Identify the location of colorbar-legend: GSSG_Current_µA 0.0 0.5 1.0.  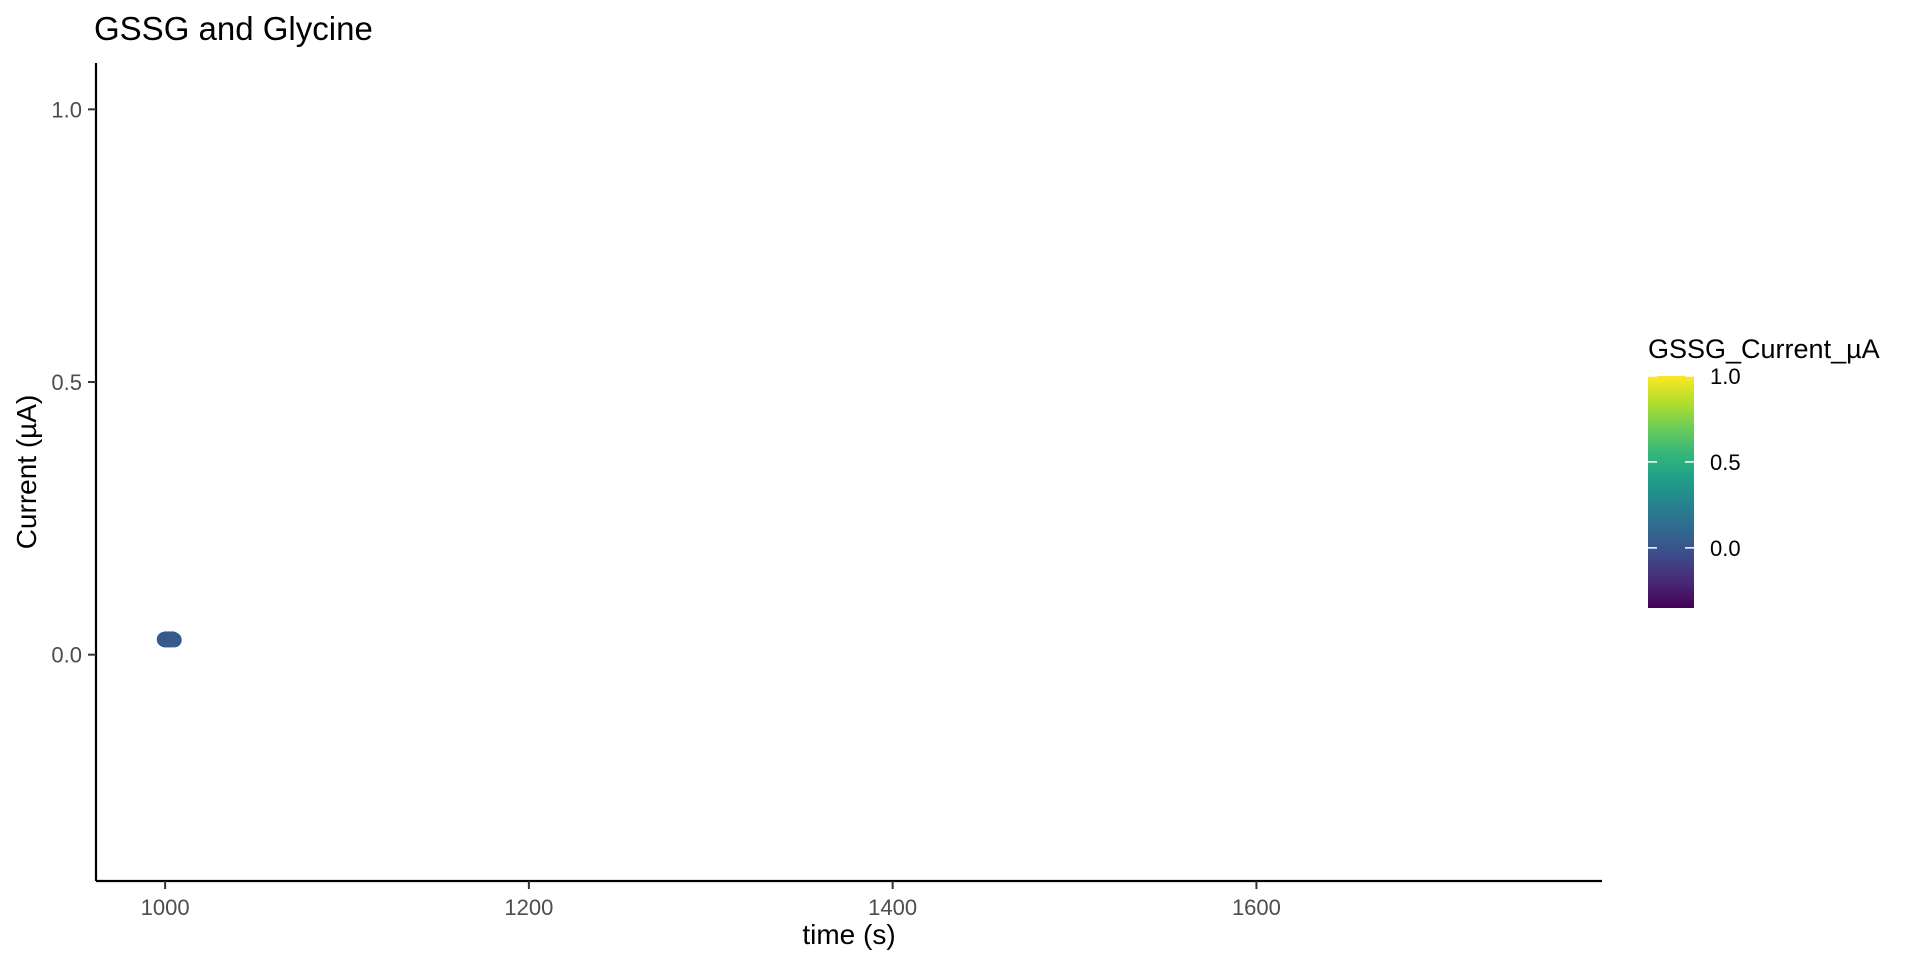
(1764, 471).